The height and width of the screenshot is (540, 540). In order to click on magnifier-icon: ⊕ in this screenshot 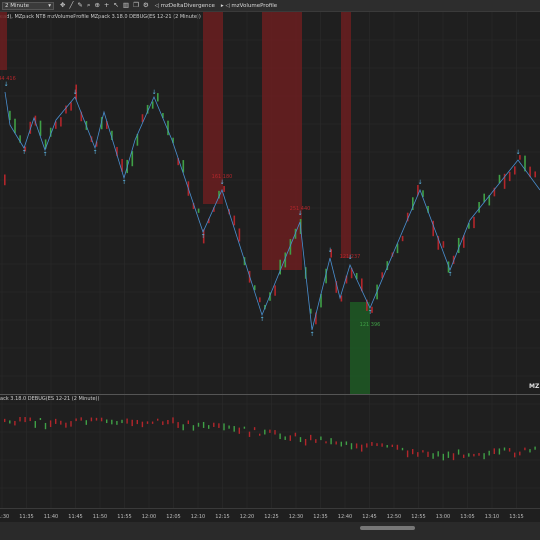, I will do `click(97, 5)`.